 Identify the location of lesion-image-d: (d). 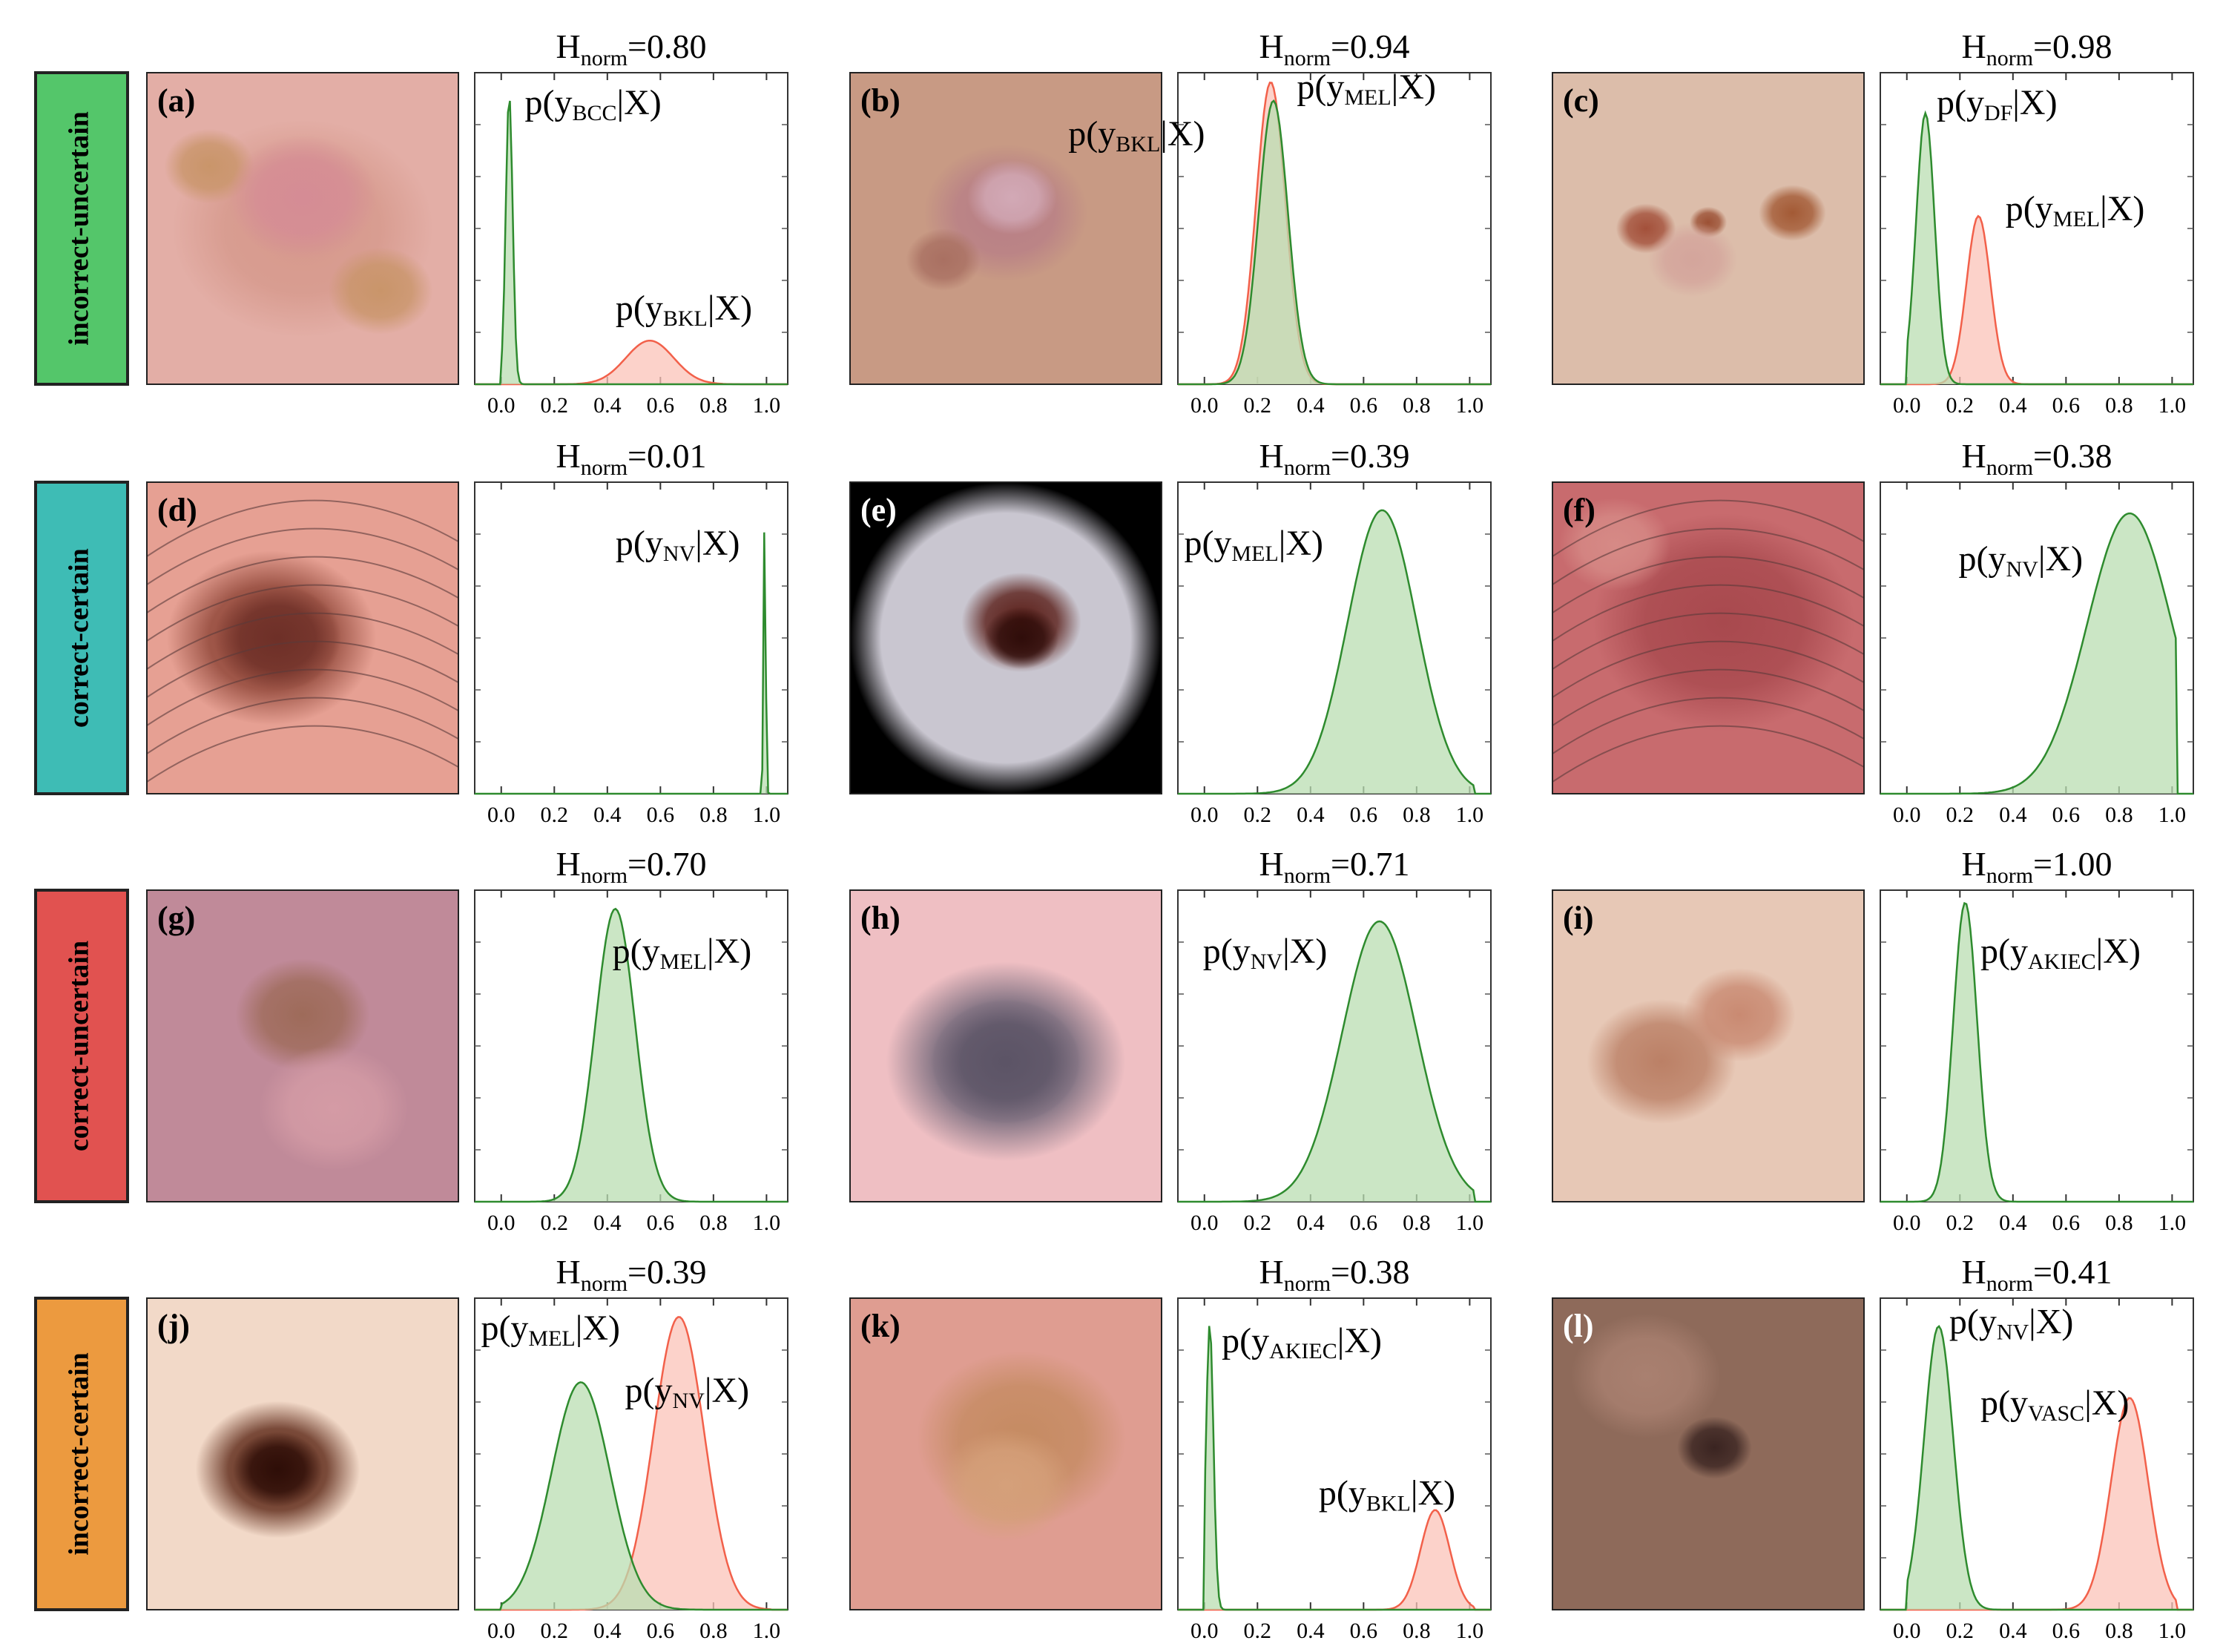
(302, 637).